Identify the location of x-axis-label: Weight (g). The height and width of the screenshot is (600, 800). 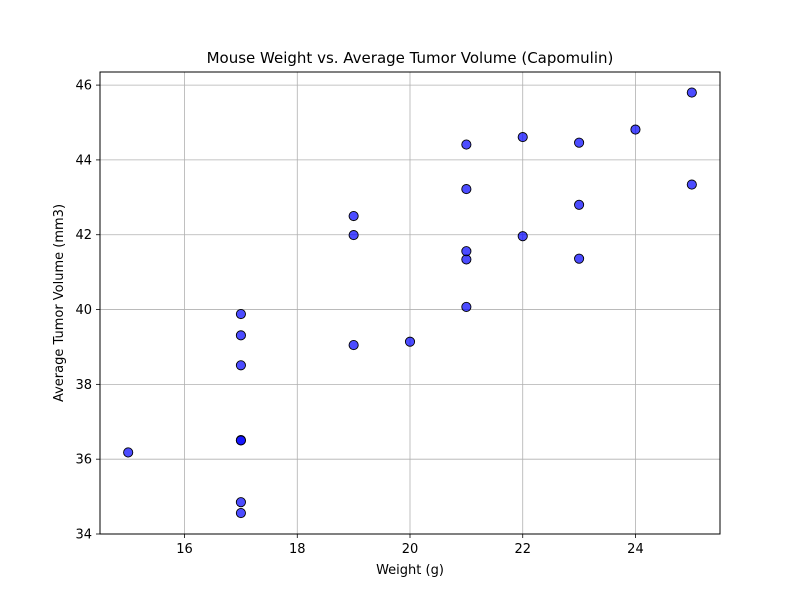
(410, 570).